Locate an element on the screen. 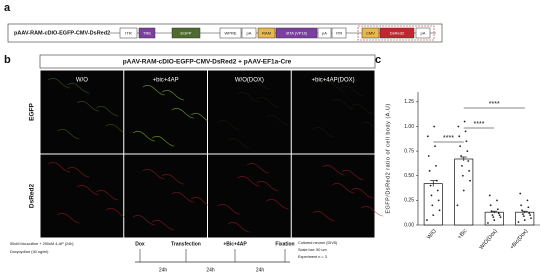 This screenshot has height=277, width=545. element-label: WPRE is located at coordinates (231, 33).